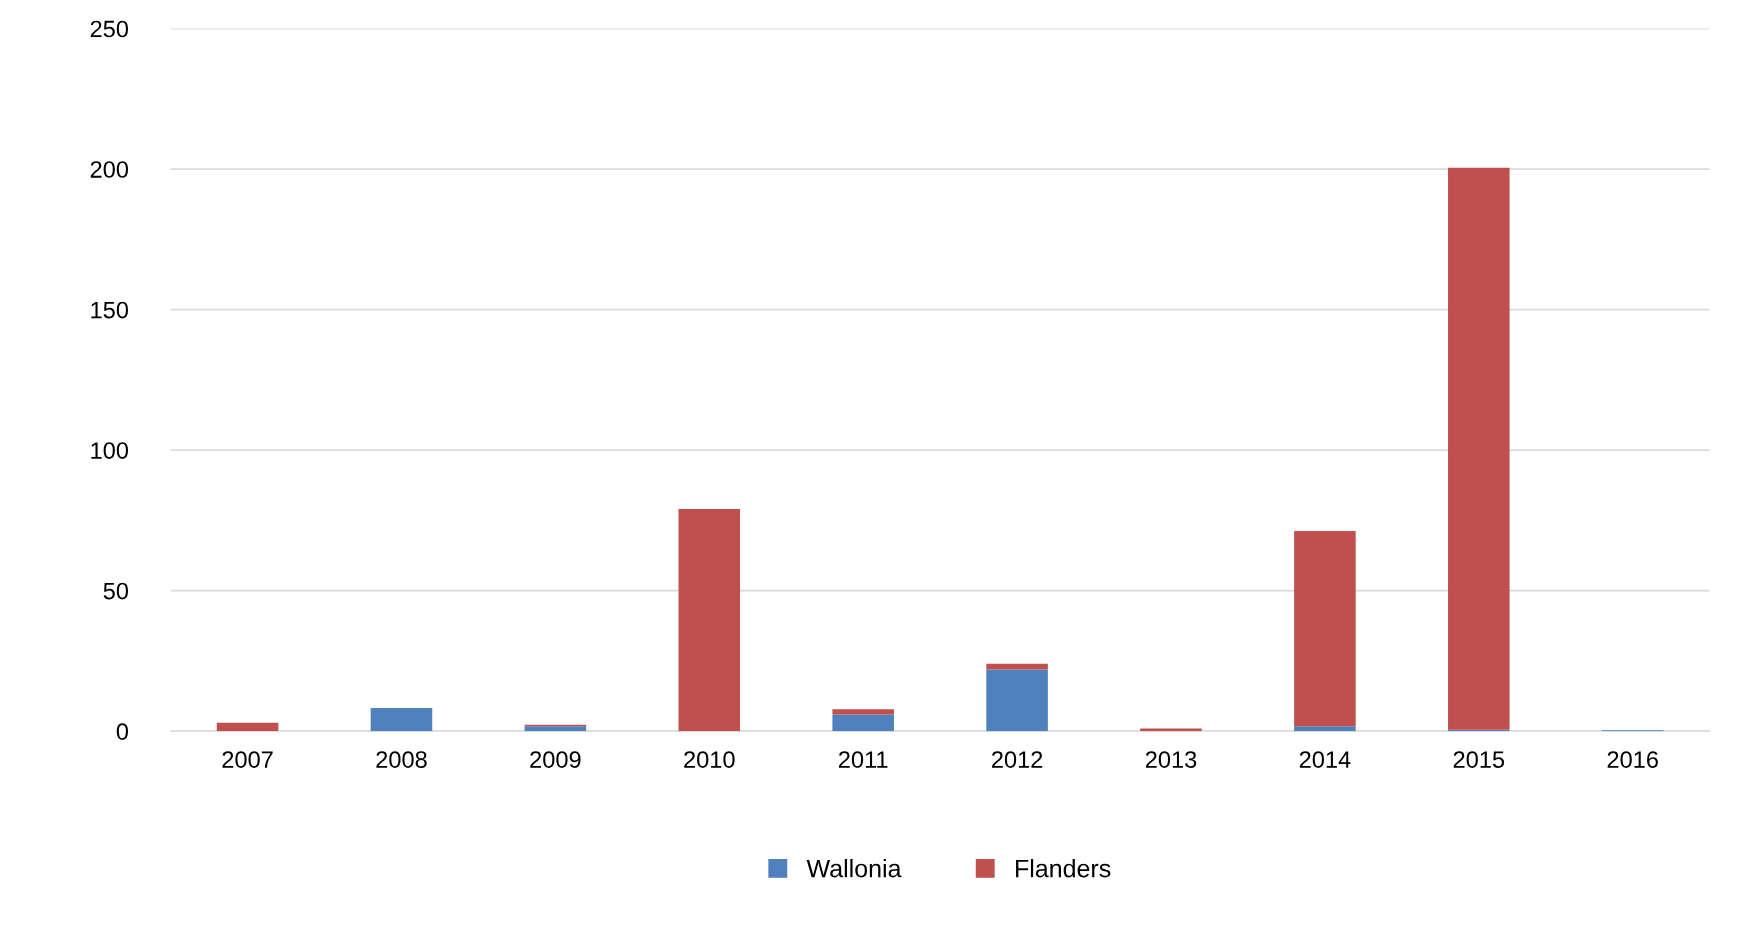  I want to click on x-tick-label: 2013, so click(1171, 759).